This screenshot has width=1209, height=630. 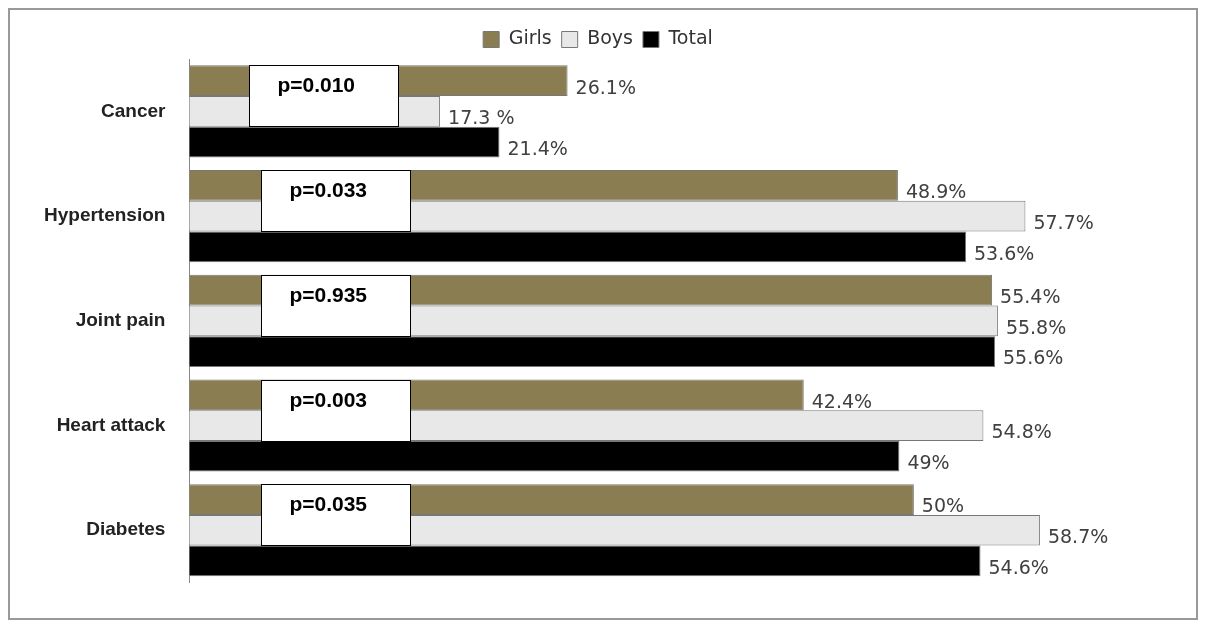 What do you see at coordinates (1004, 252) in the screenshot?
I see `data-label: 53.6%` at bounding box center [1004, 252].